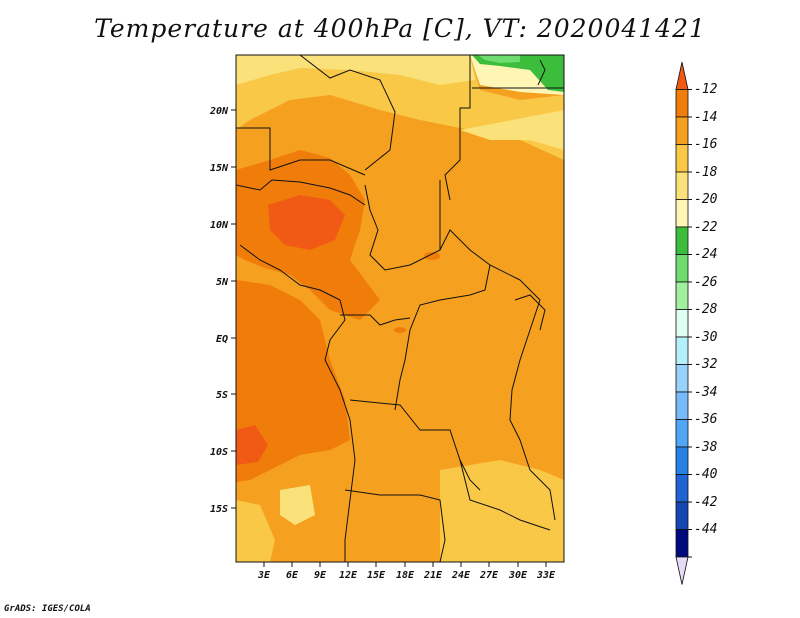 The height and width of the screenshot is (618, 800). I want to click on field-band-18-sw-corner, so click(255, 531).